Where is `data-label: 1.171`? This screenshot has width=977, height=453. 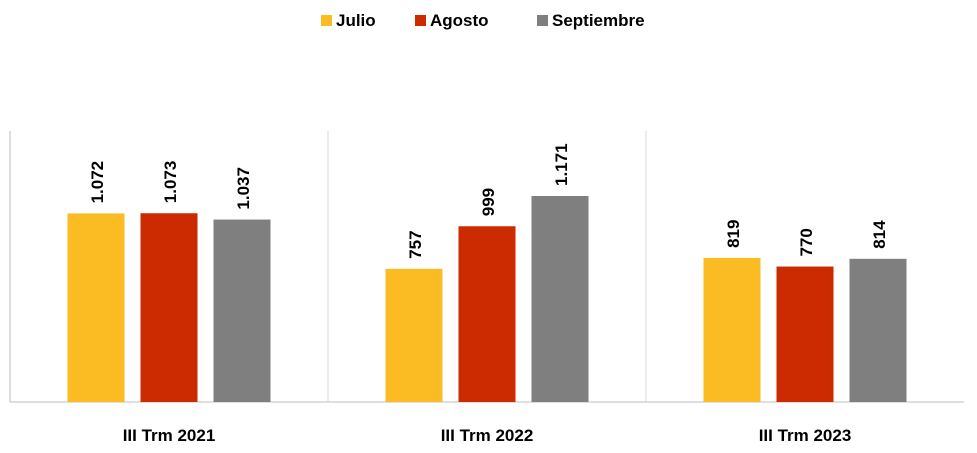 data-label: 1.171 is located at coordinates (561, 164).